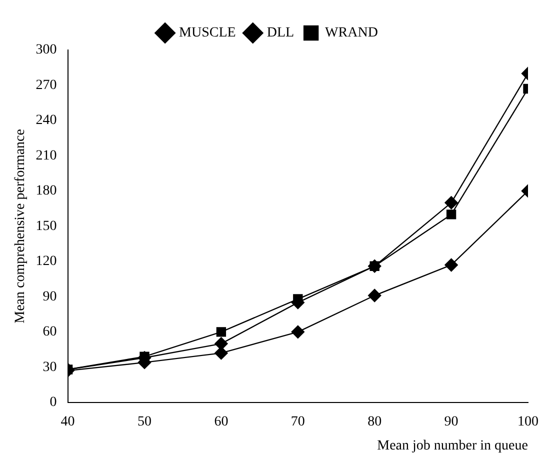 The image size is (557, 469). I want to click on y-tick-label: 90, so click(49, 296).